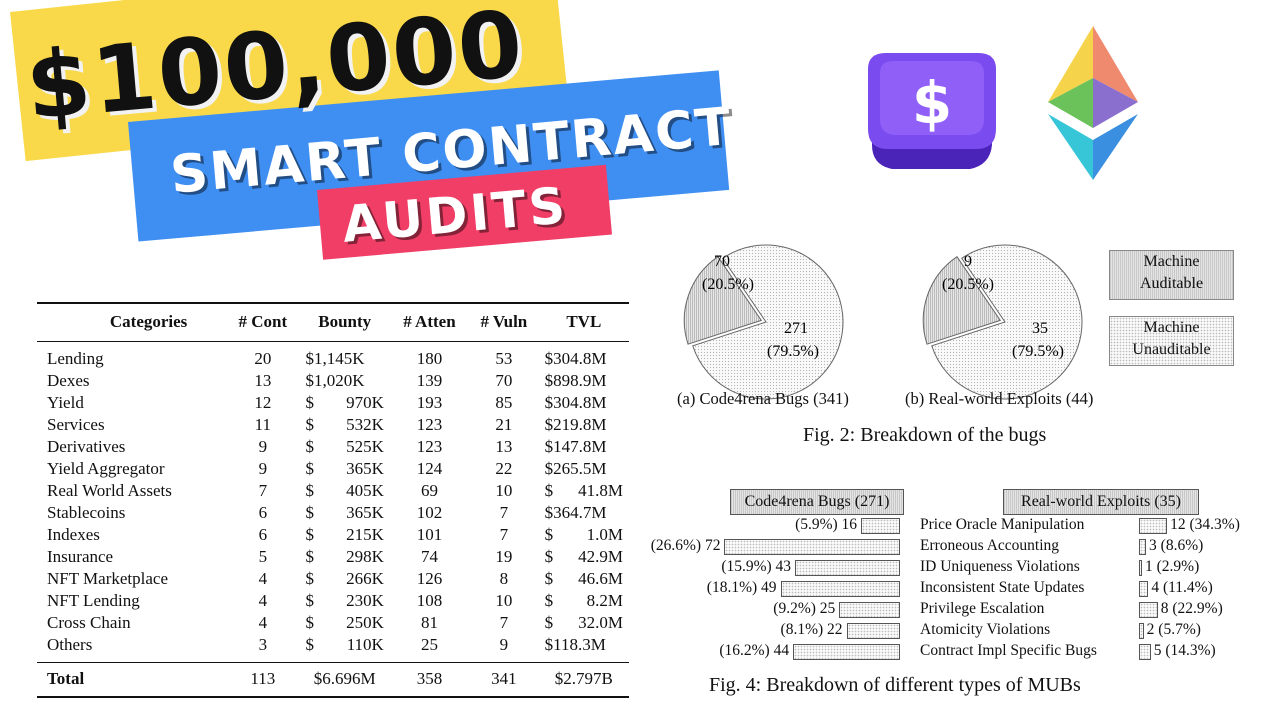  Describe the element at coordinates (504, 380) in the screenshot. I see `row-vuln: 70` at that location.